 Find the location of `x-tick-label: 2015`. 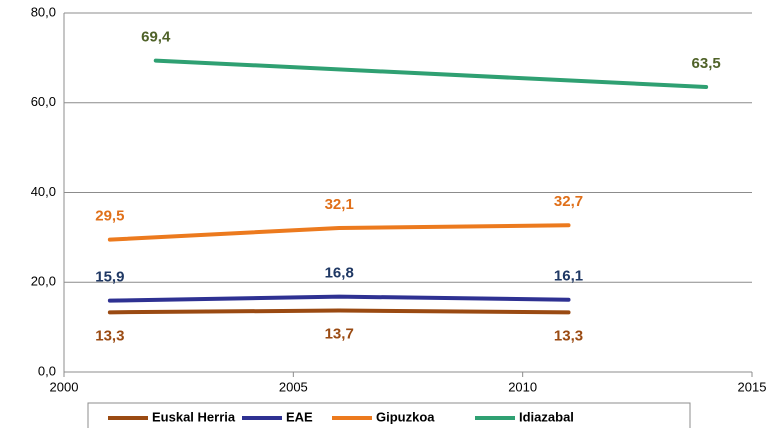

x-tick-label: 2015 is located at coordinates (752, 386).